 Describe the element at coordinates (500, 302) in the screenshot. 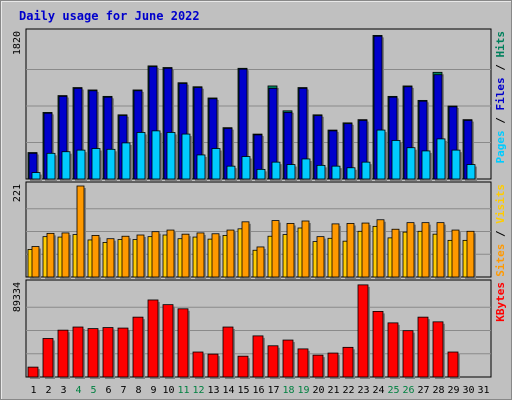

I see `bottom-legend-part: KBytes` at that location.